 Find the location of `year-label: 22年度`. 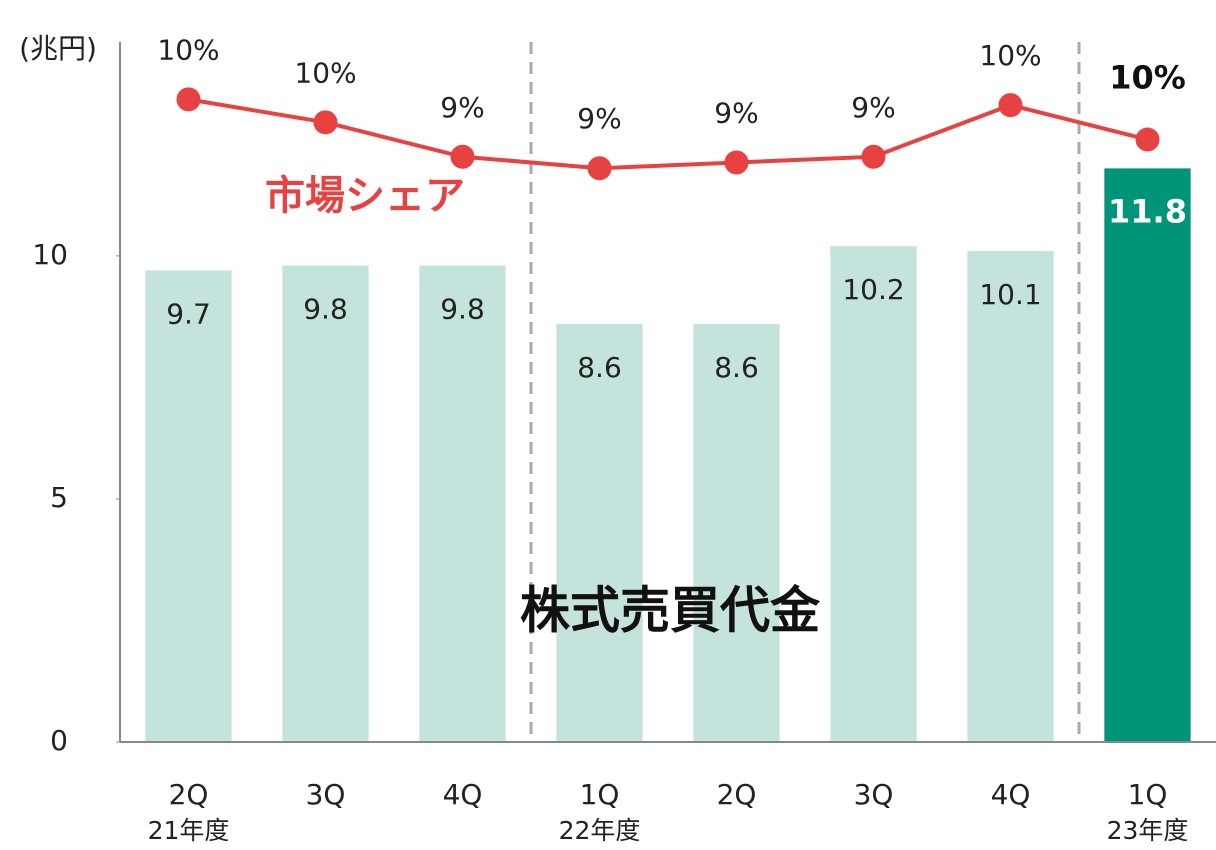

year-label: 22年度 is located at coordinates (600, 830).